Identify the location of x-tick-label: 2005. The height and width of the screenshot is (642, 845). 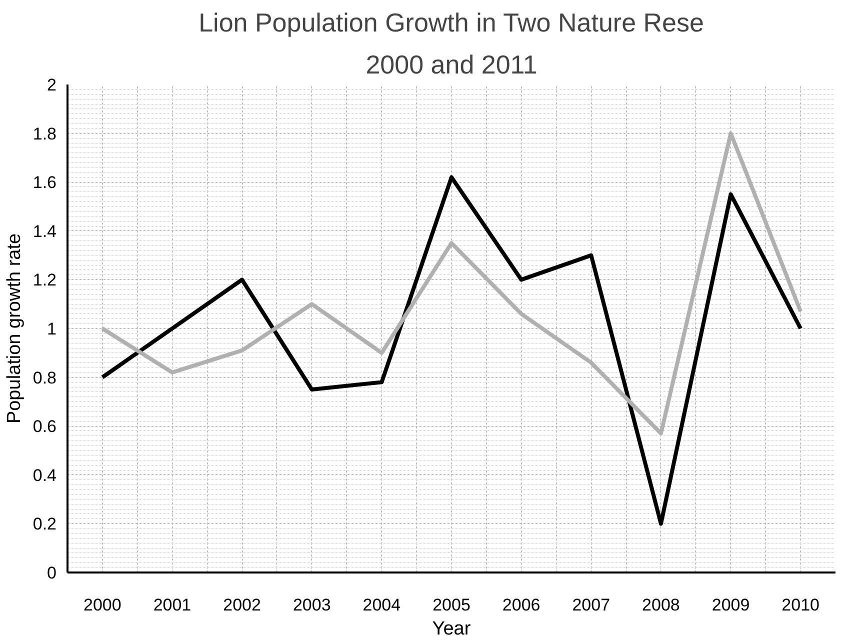
(451, 605).